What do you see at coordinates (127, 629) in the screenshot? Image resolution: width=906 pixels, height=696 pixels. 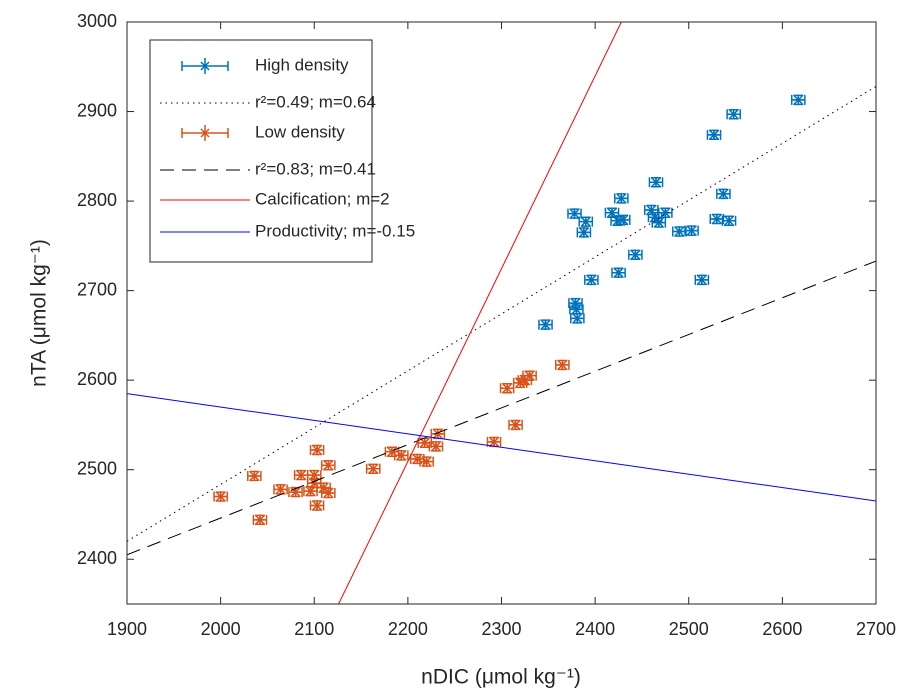 I see `x-tick-label: 1900` at bounding box center [127, 629].